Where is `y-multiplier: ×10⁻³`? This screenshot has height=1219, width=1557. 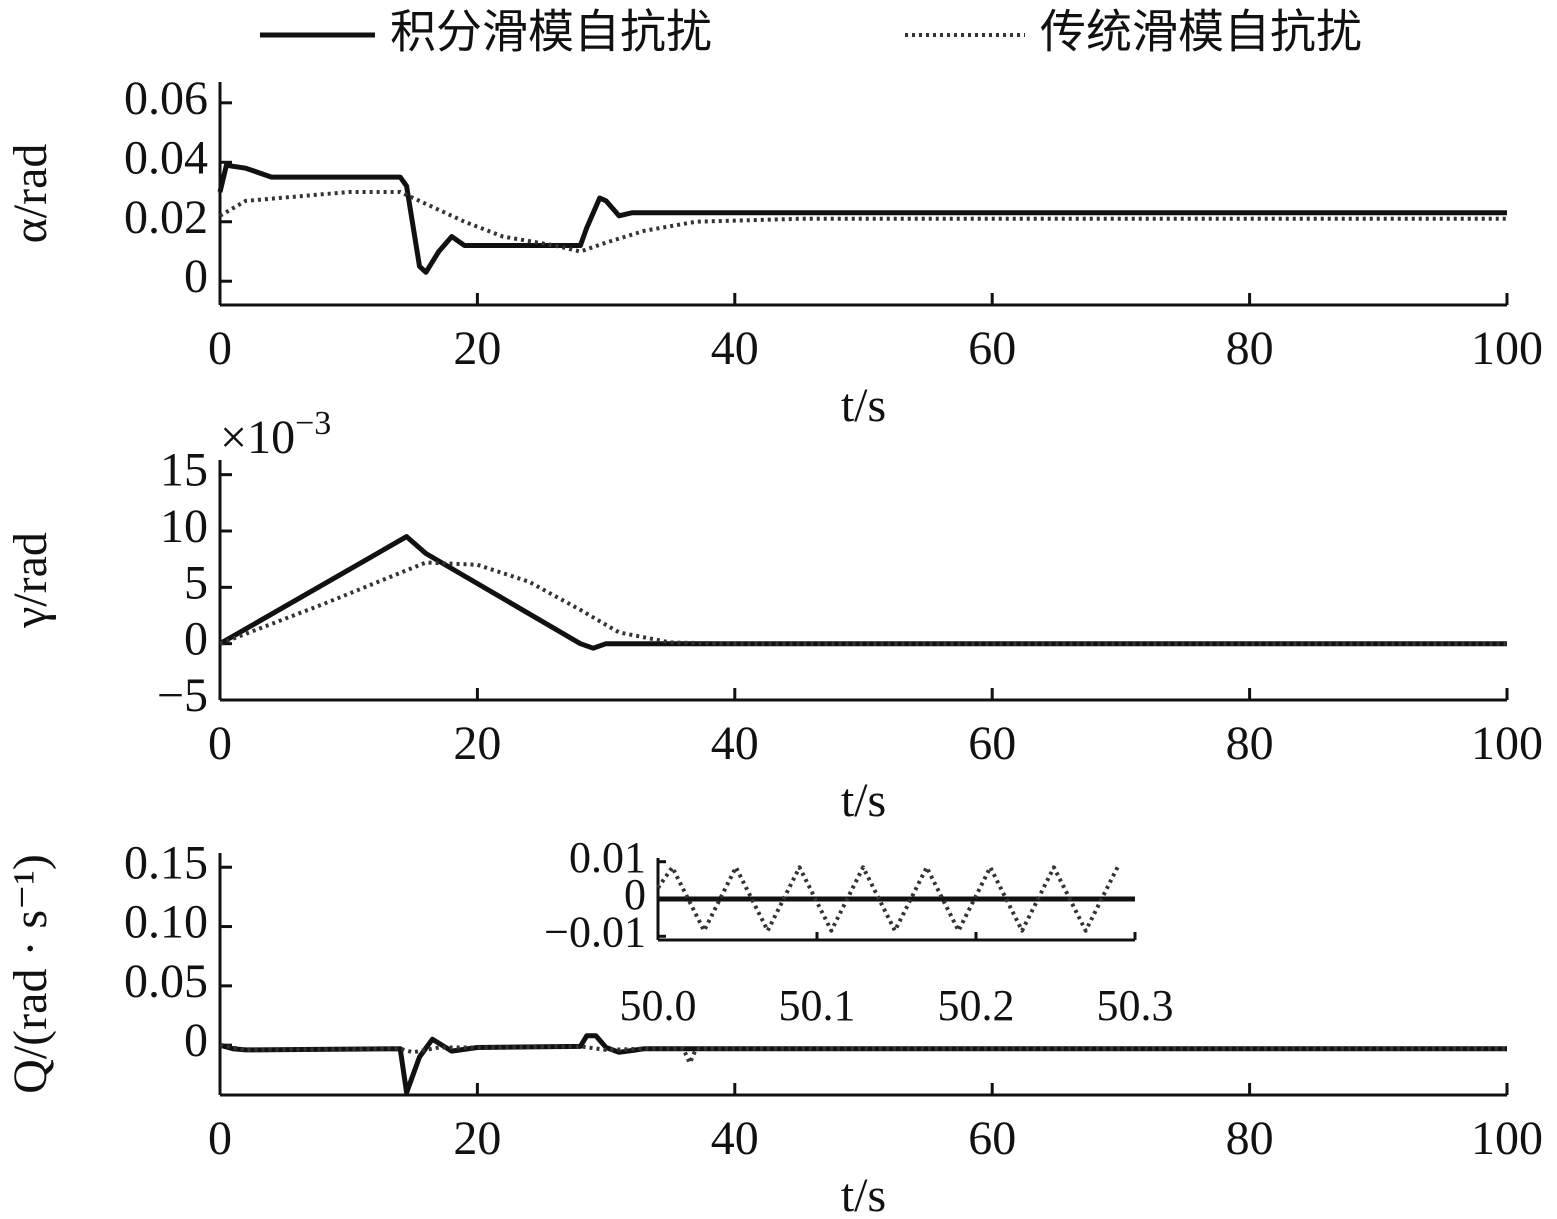 y-multiplier: ×10⁻³ is located at coordinates (275, 434).